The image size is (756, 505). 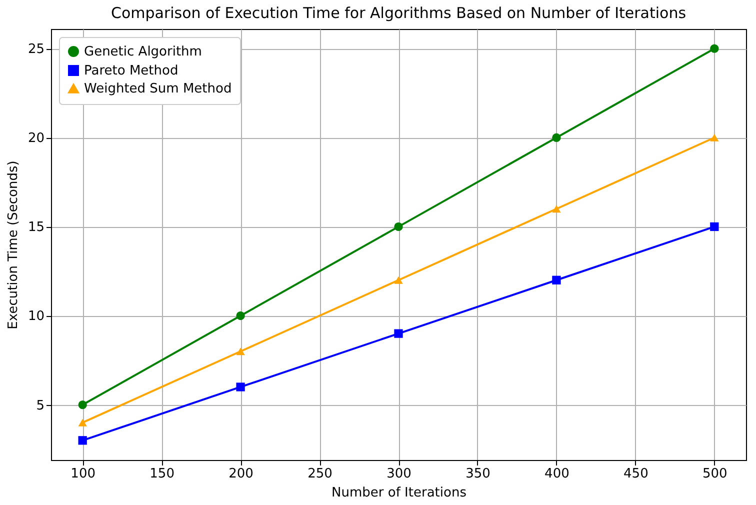 I want to click on x-tick-label: 500, so click(x=715, y=474).